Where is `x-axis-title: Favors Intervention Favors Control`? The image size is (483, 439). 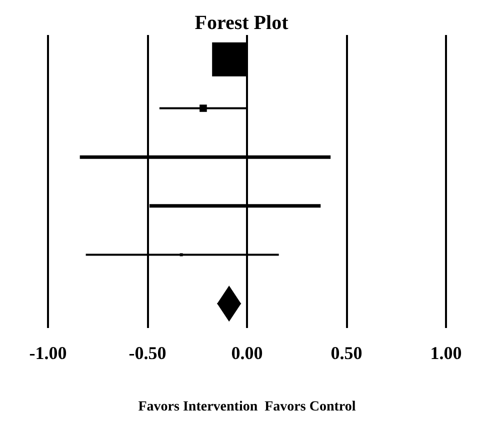
x-axis-title: Favors Intervention Favors Control is located at coordinates (247, 407).